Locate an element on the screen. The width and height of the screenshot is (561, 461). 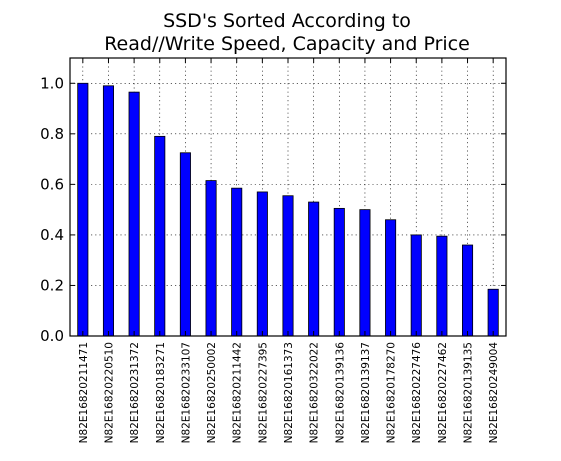
chart-title-line-1: SSD's Sorted According to is located at coordinates (287, 21).